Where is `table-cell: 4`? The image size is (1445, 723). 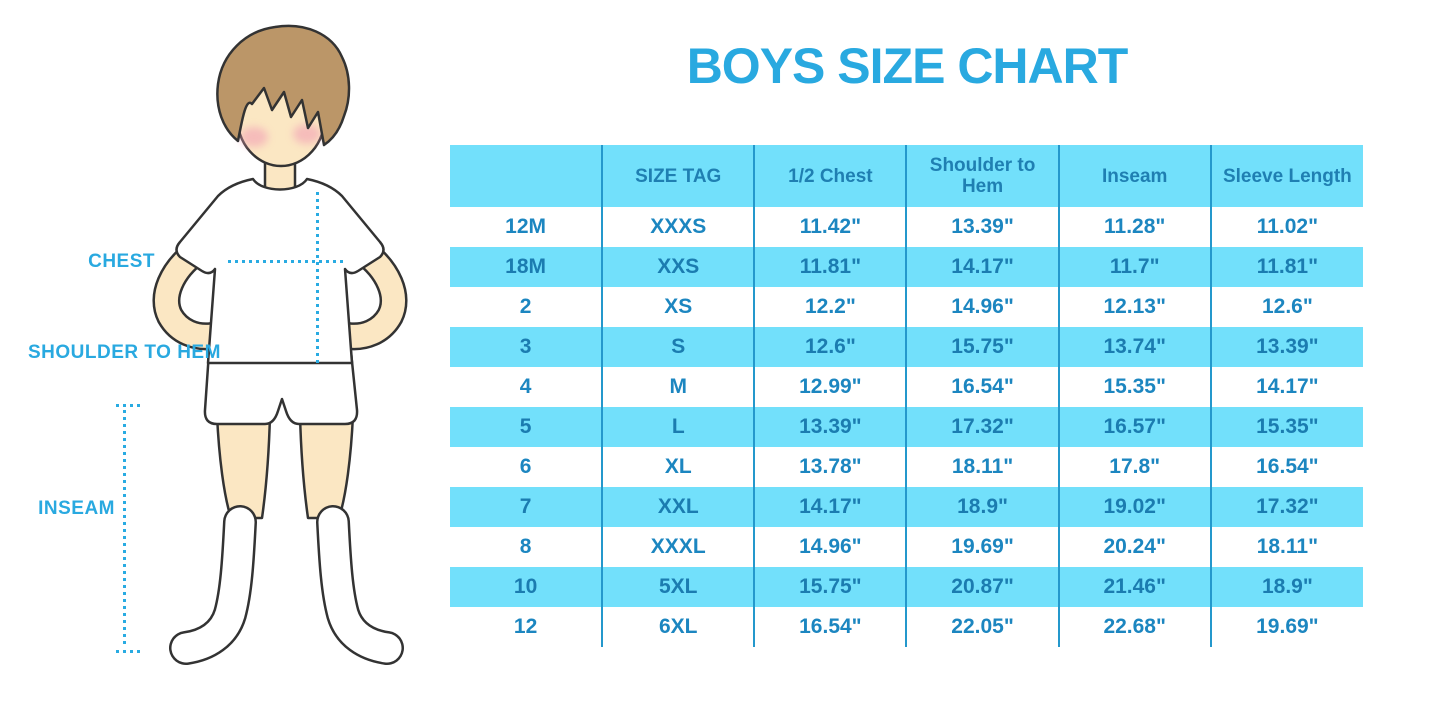
table-cell: 4 is located at coordinates (526, 387).